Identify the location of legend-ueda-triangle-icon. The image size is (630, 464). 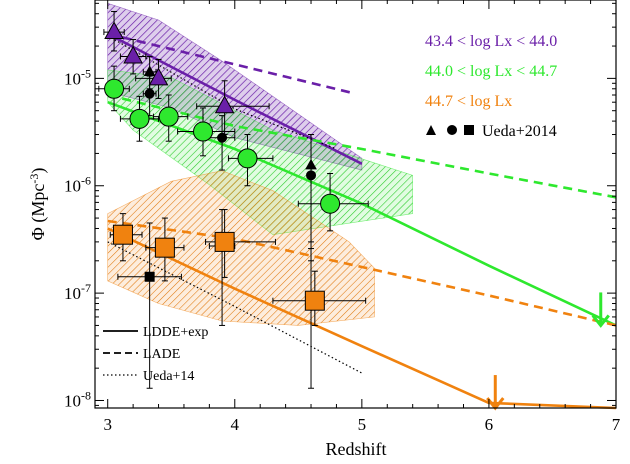
(431, 130).